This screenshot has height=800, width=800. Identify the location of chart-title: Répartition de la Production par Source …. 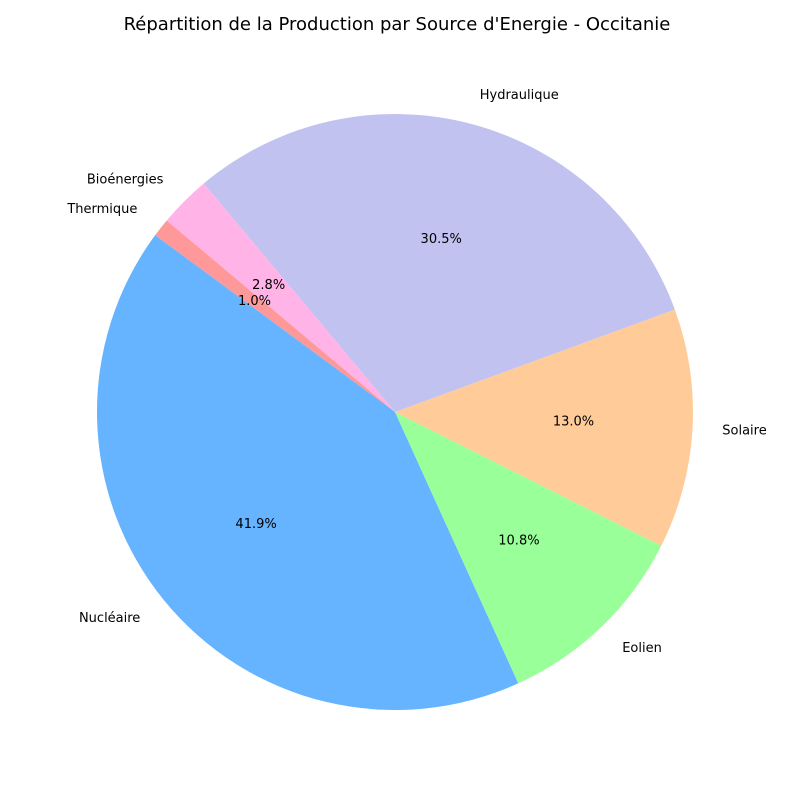
(397, 24).